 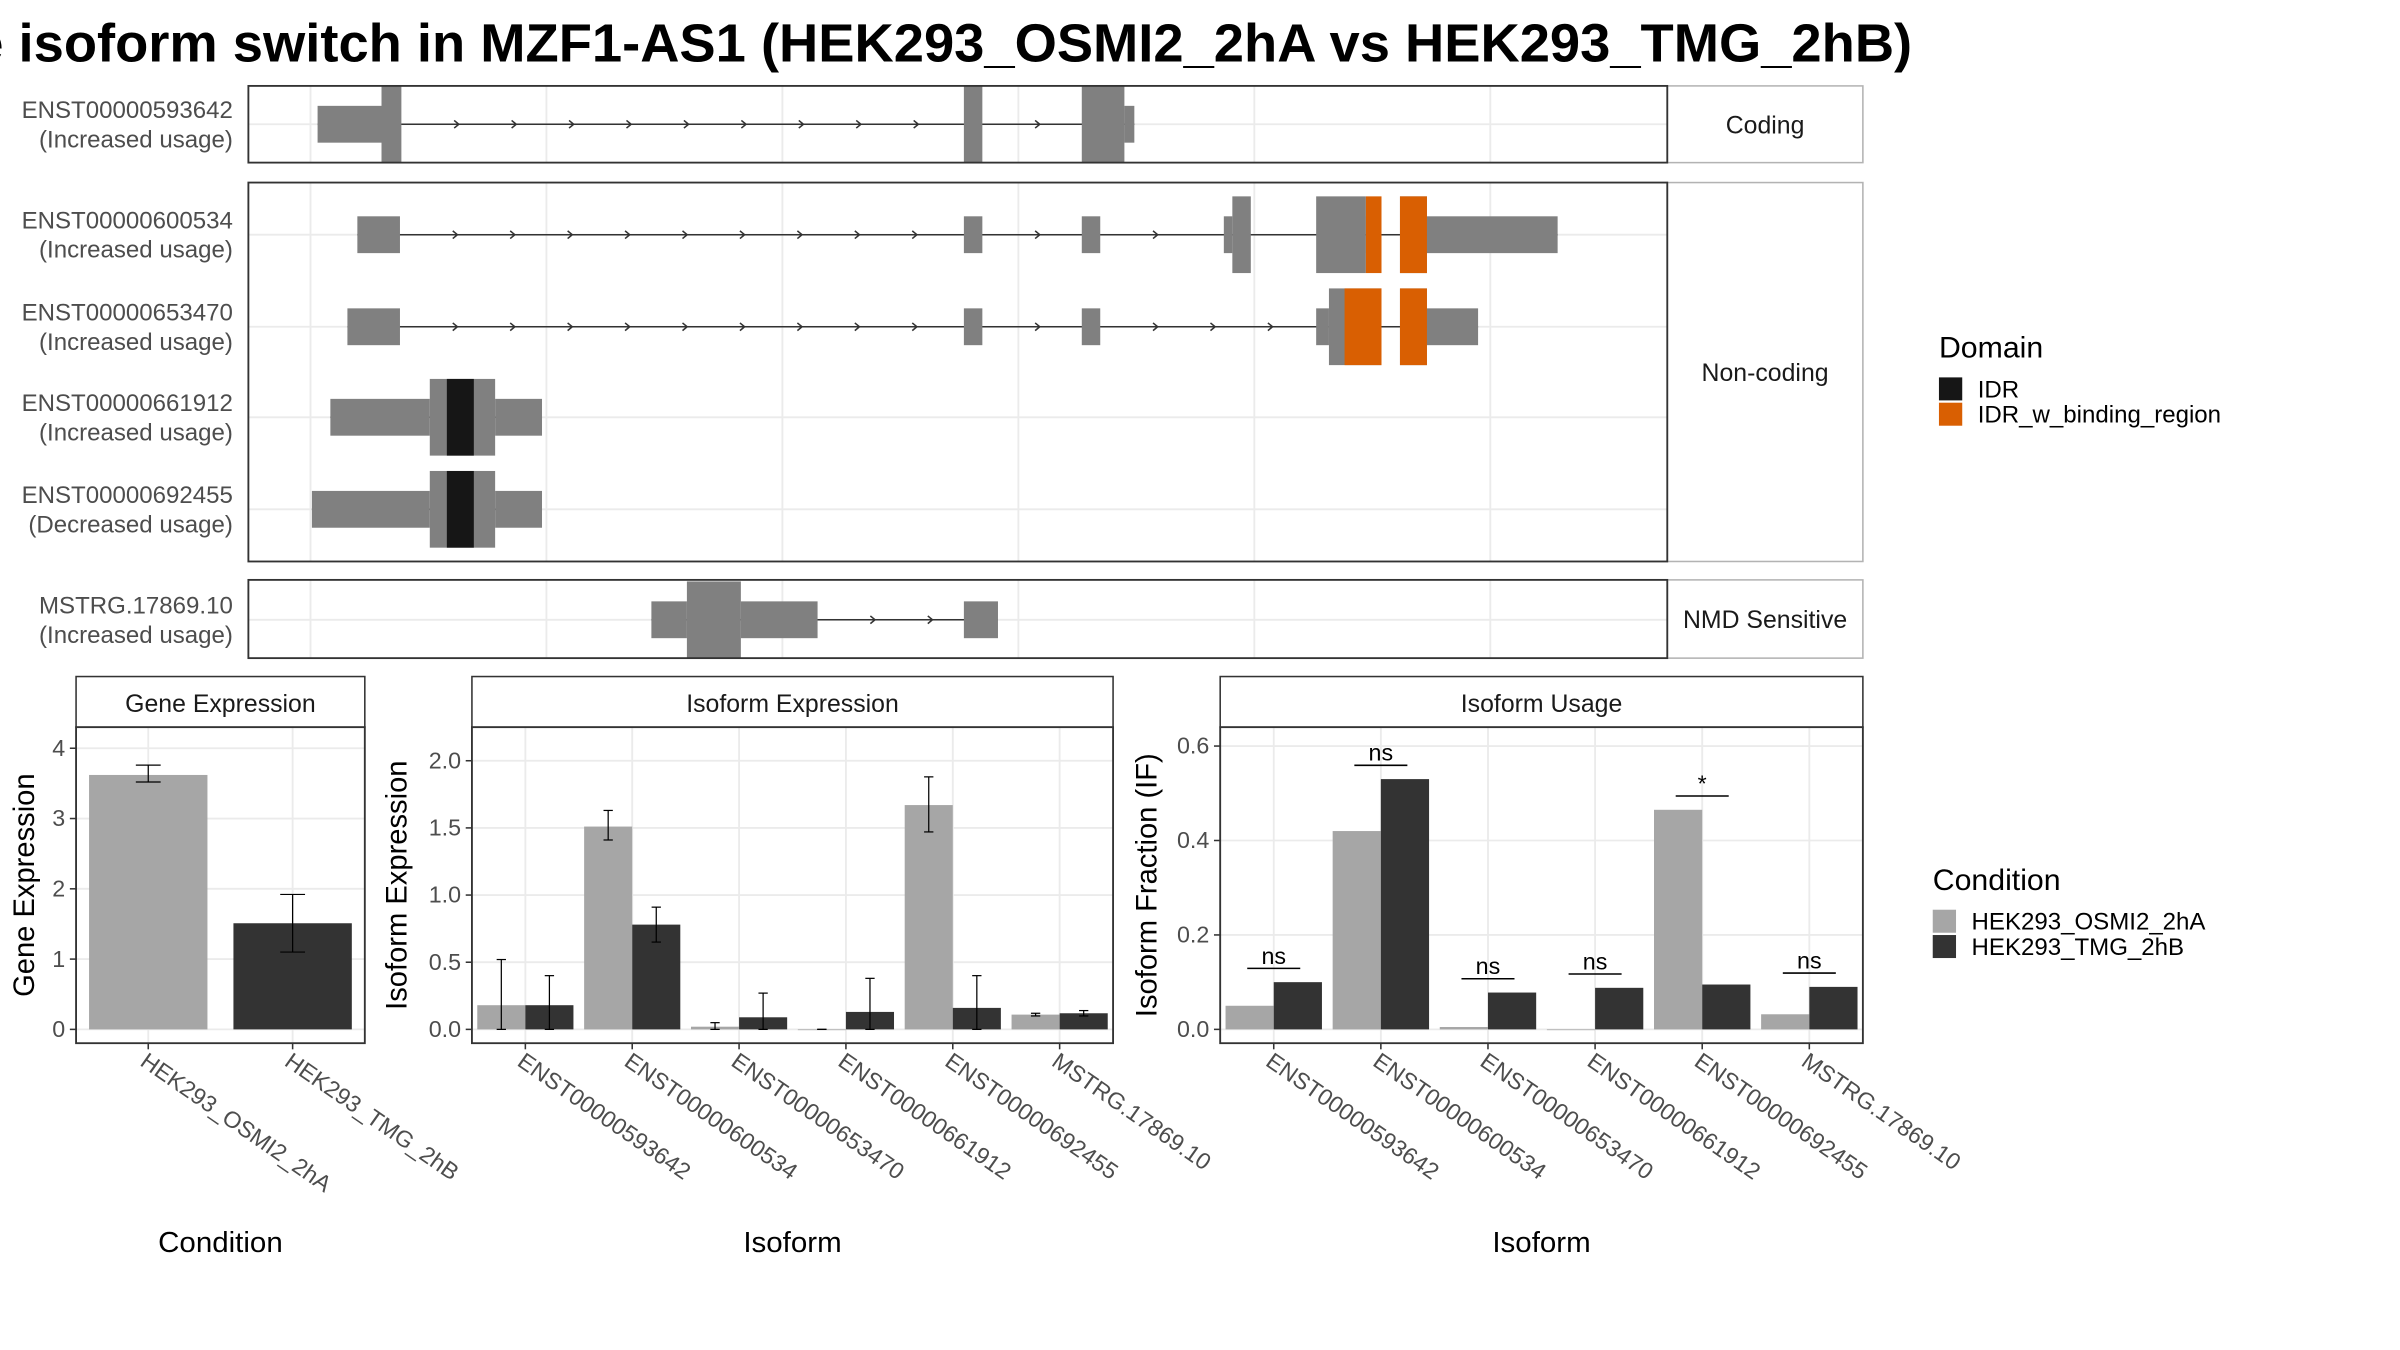 I want to click on x-tick-label: ENST00000600534, so click(x=711, y=1116).